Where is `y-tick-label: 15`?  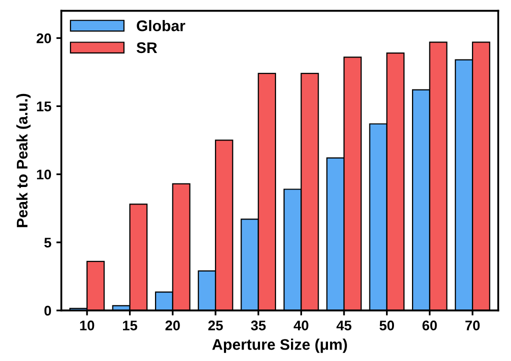
y-tick-label: 15 is located at coordinates (44, 107).